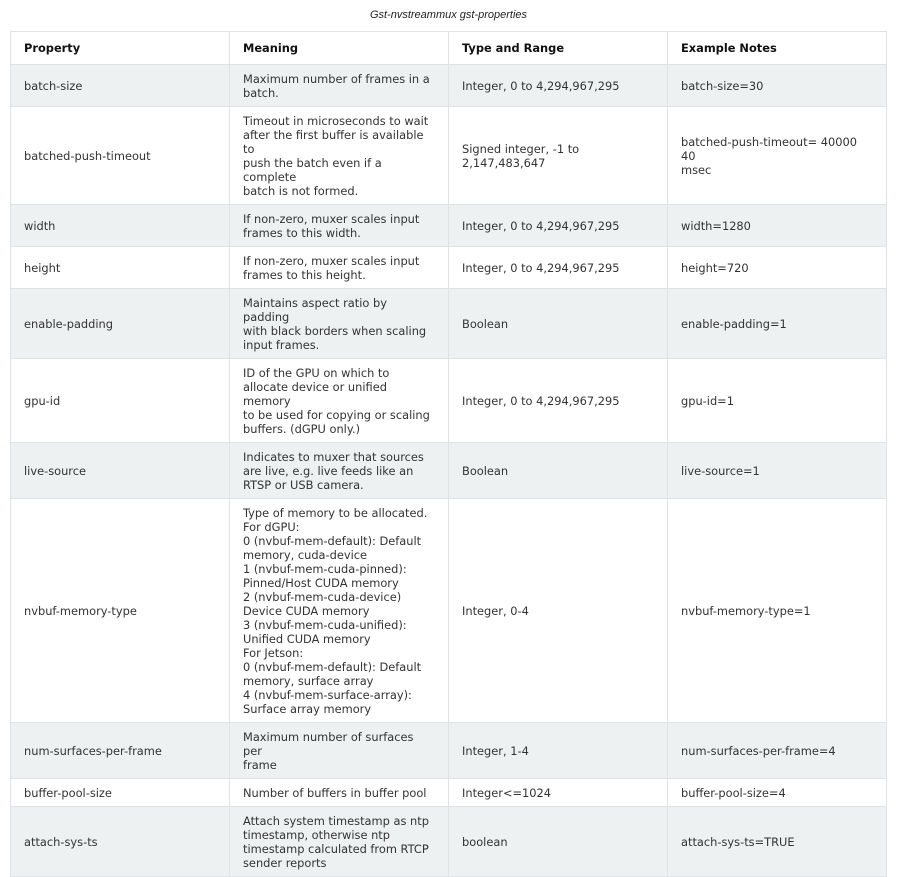 The image size is (897, 877). What do you see at coordinates (777, 225) in the screenshot?
I see `cell-example-notes: width=1280` at bounding box center [777, 225].